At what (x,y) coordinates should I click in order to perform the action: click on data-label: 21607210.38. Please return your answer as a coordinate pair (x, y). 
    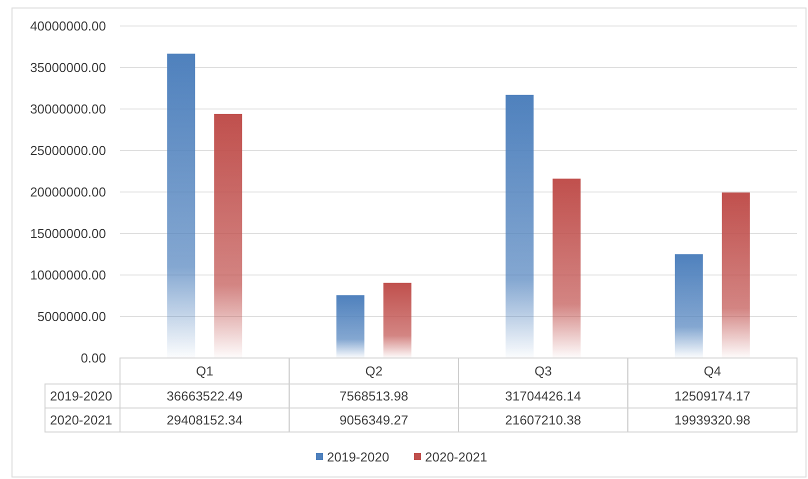
    Looking at the image, I should click on (543, 420).